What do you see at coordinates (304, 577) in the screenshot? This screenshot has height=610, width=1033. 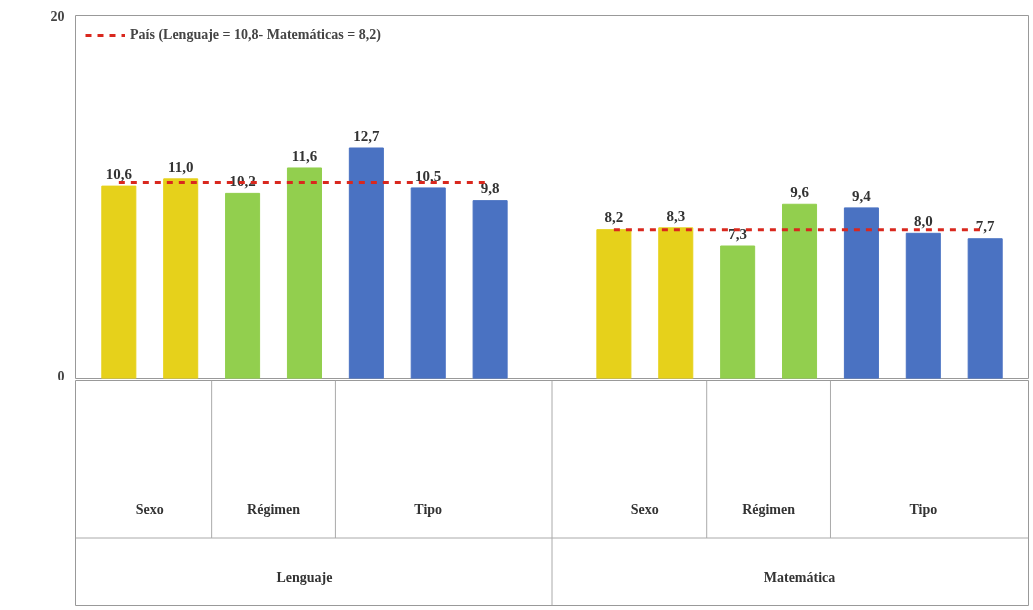 I see `text: Lenguaje` at bounding box center [304, 577].